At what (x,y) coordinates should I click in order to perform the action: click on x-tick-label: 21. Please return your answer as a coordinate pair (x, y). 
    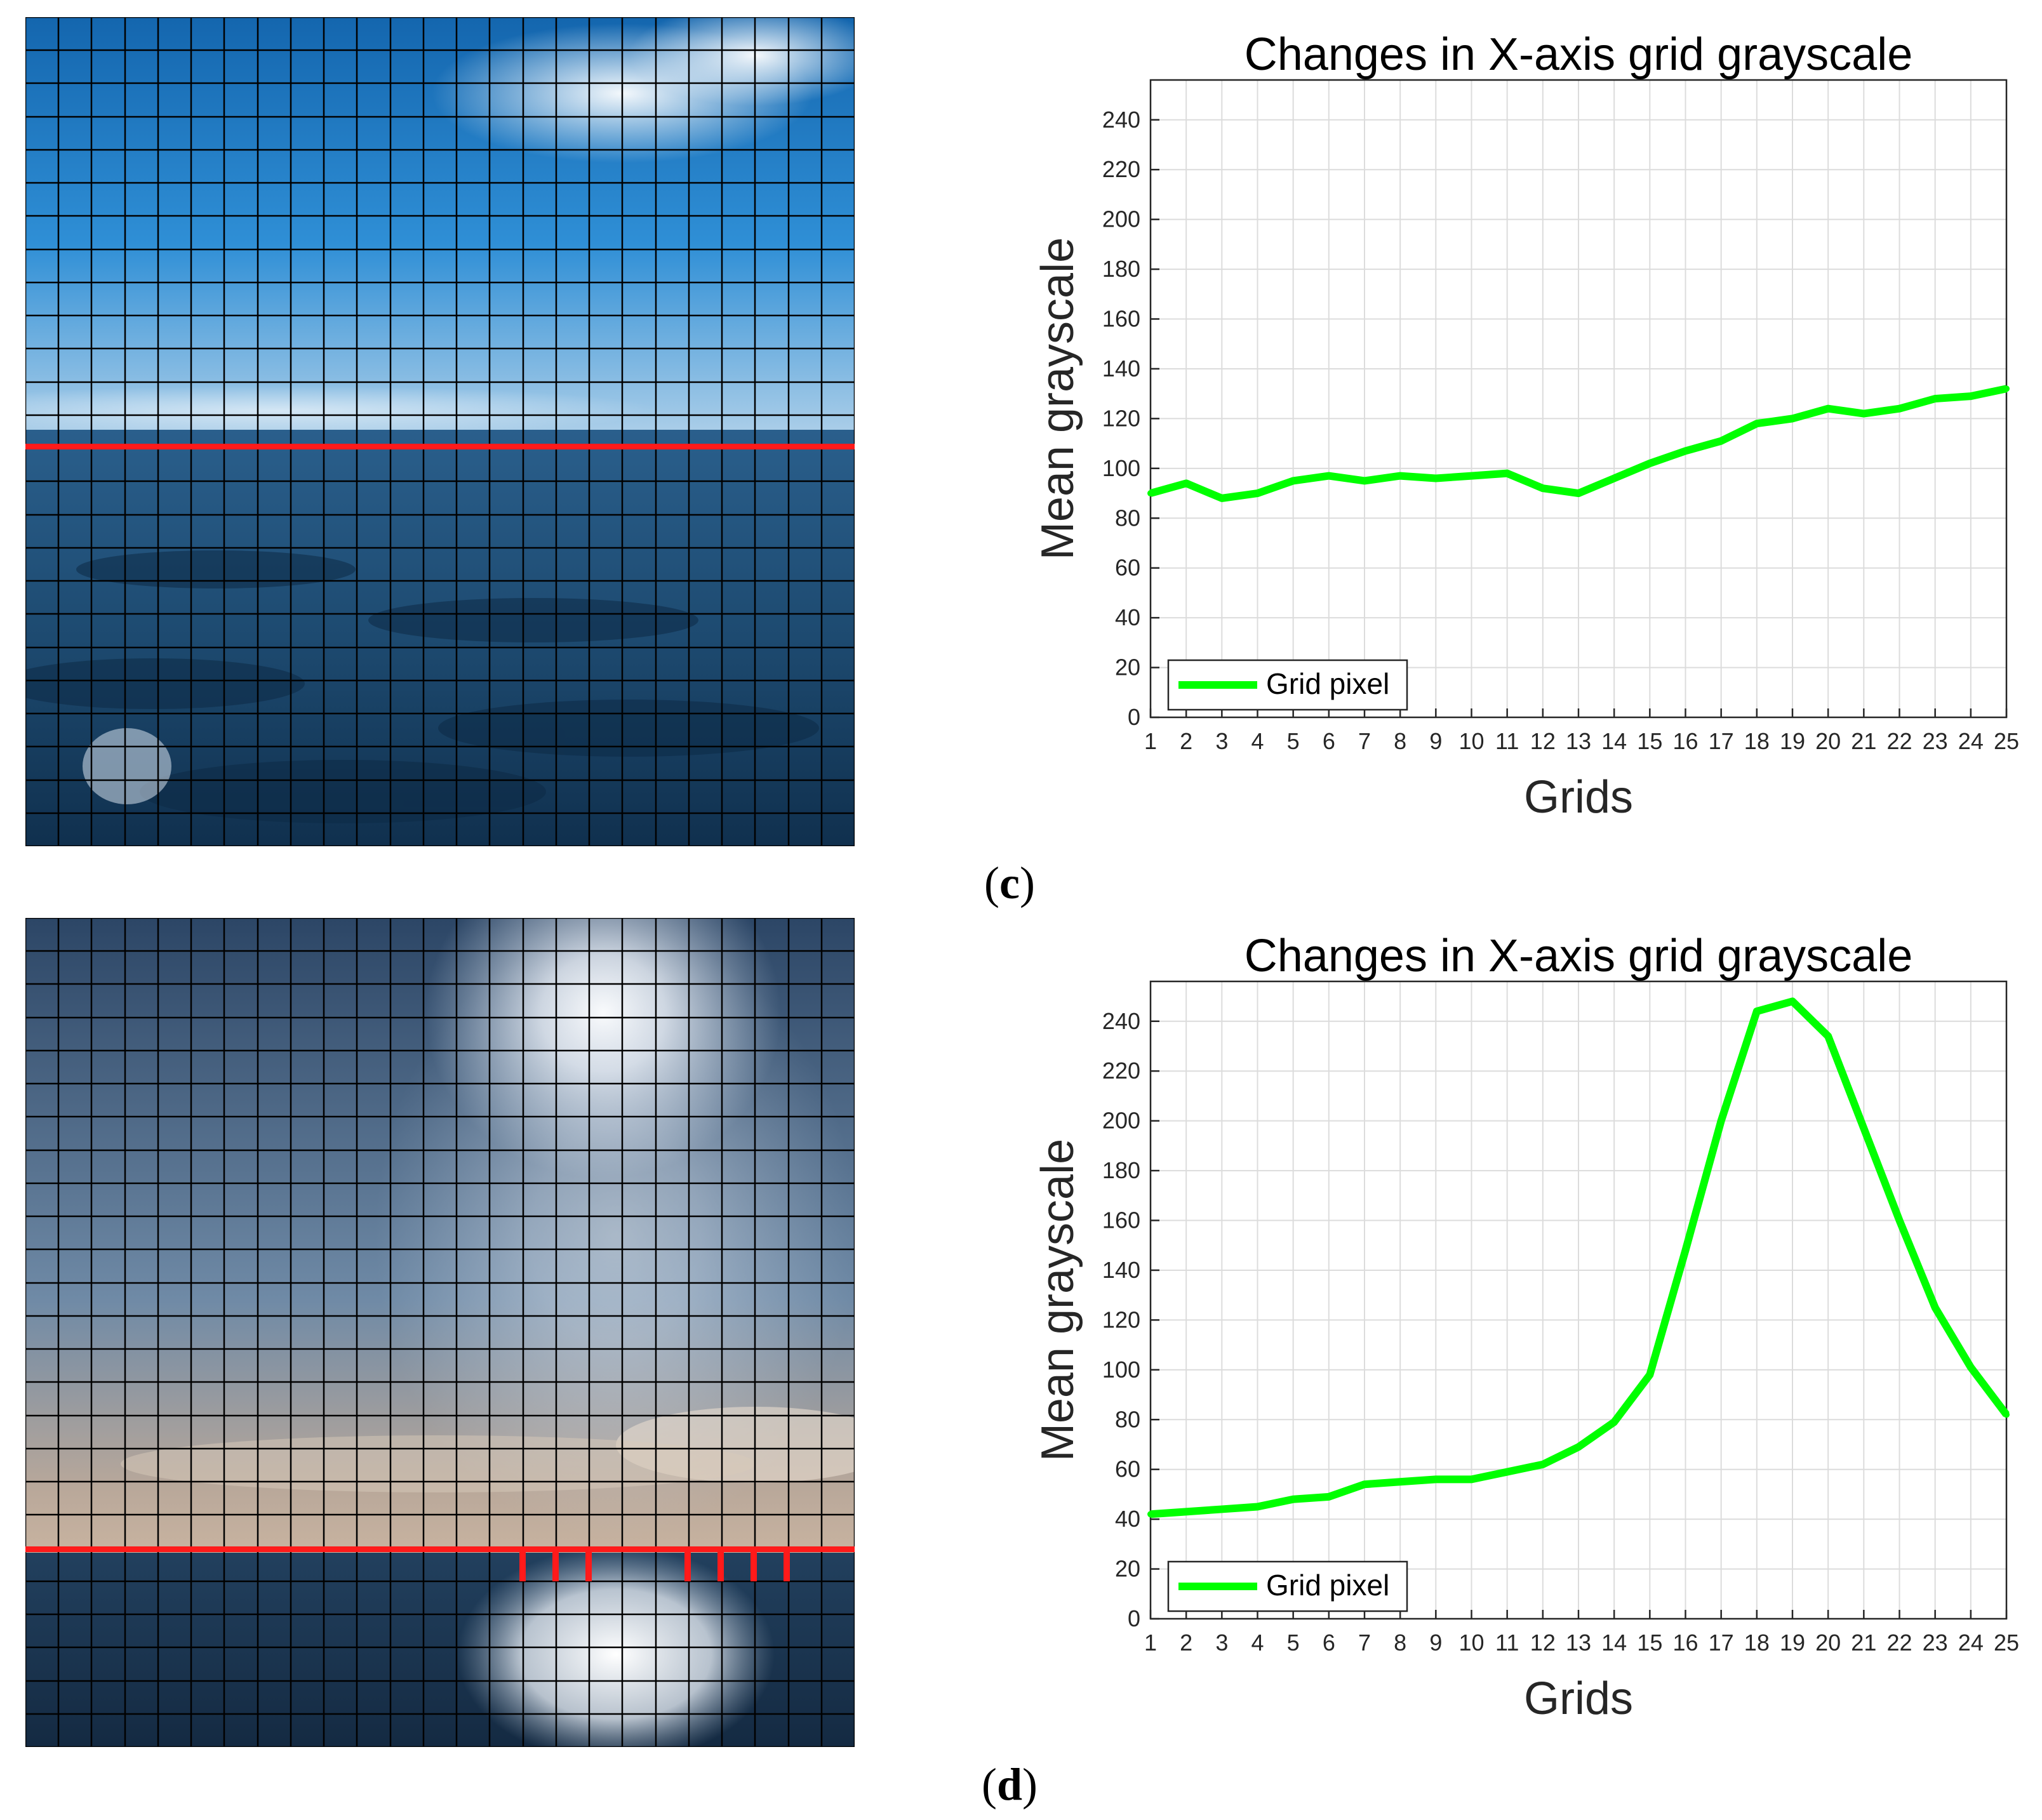
    Looking at the image, I should click on (1863, 1643).